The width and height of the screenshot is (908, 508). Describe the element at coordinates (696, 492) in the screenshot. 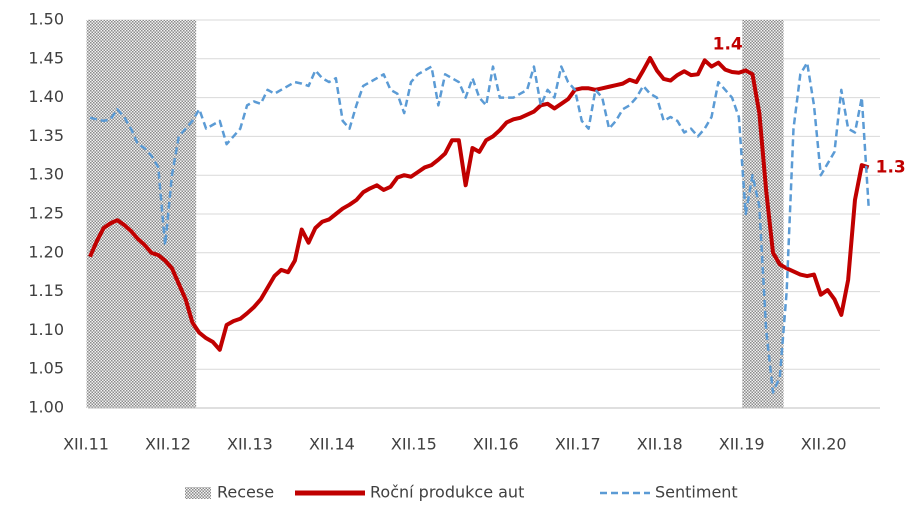

I see `legend-label: Sentiment` at that location.